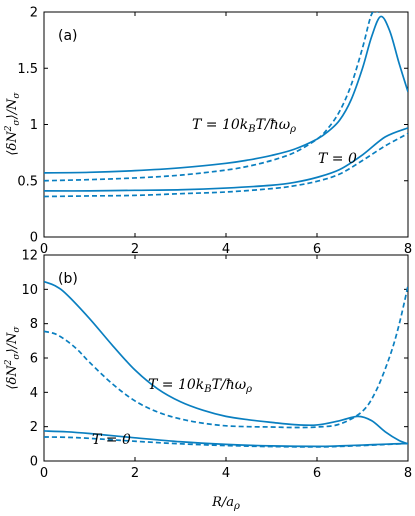  I want to click on panel-a-annotation-hot: T = 10kBT/ħωρ, so click(244, 126).